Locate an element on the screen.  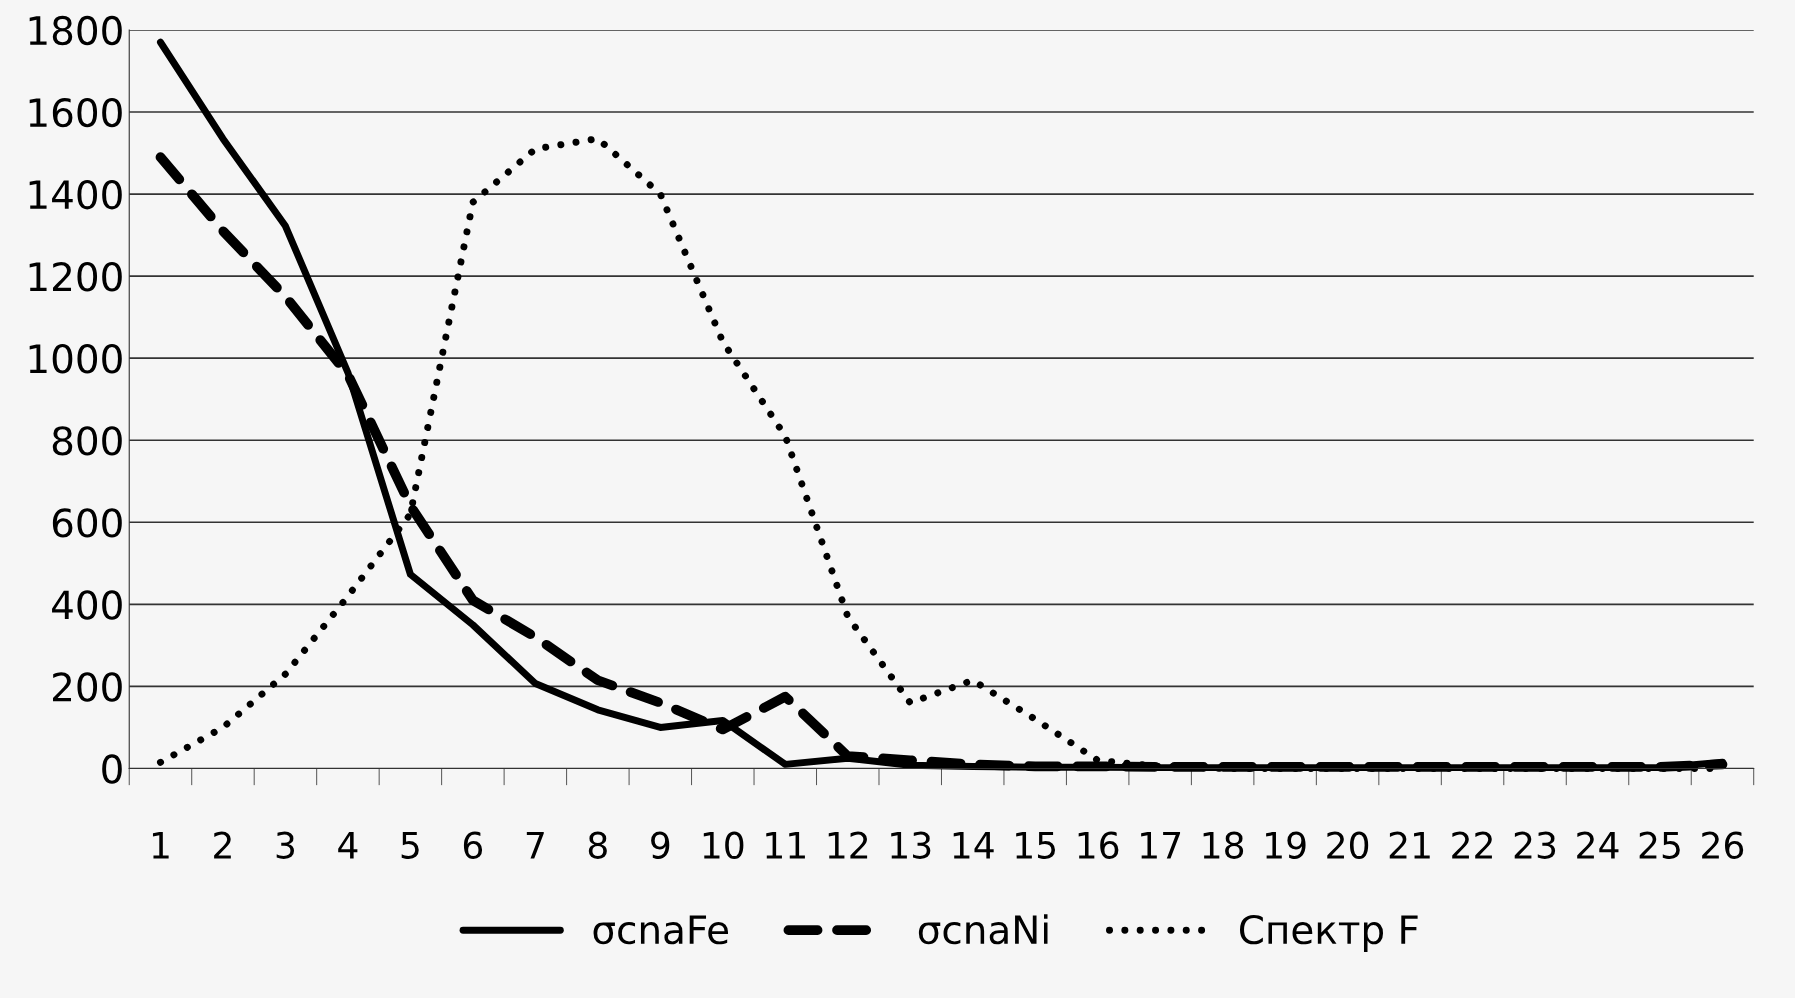
x-tick-label: 8 is located at coordinates (597, 845).